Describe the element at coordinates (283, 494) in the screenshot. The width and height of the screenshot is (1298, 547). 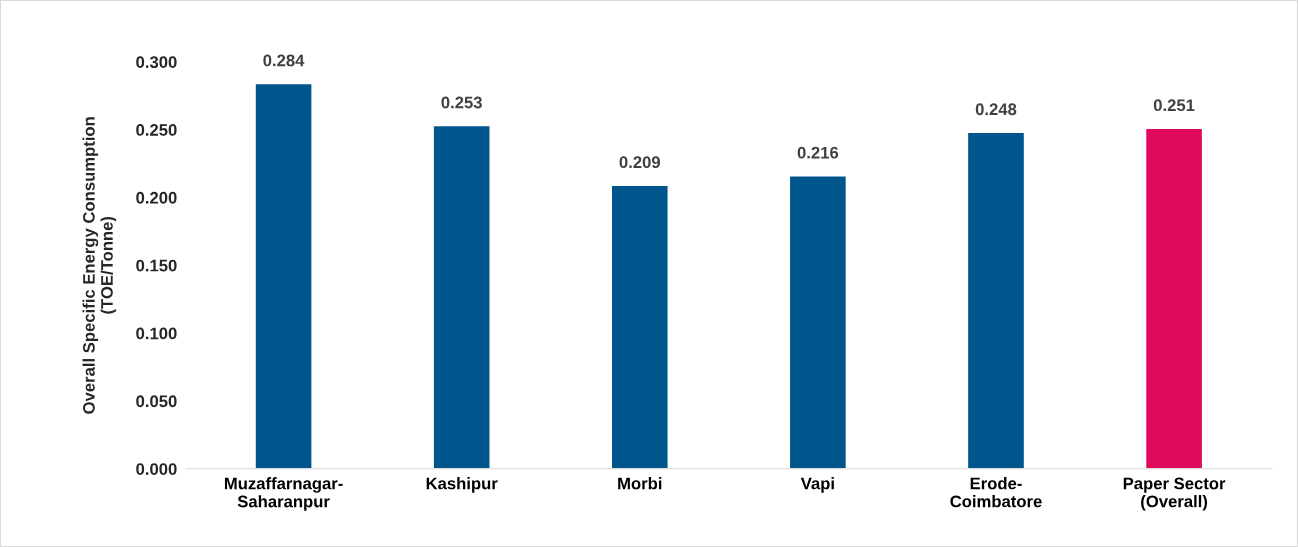
I see `x-tick-label: Muzaffarnagar- Saharanpur` at that location.